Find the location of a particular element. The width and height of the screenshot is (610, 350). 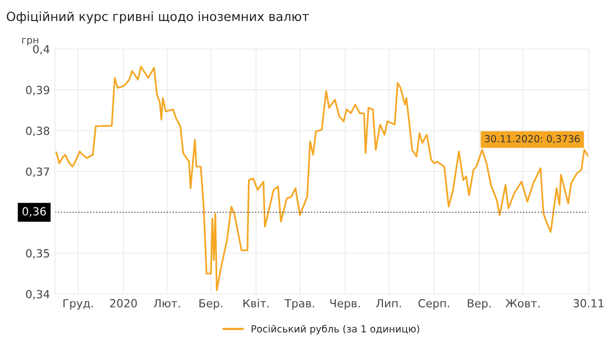

chart-title: Офіційний курс гривні щодо іноземних валют is located at coordinates (157, 17).